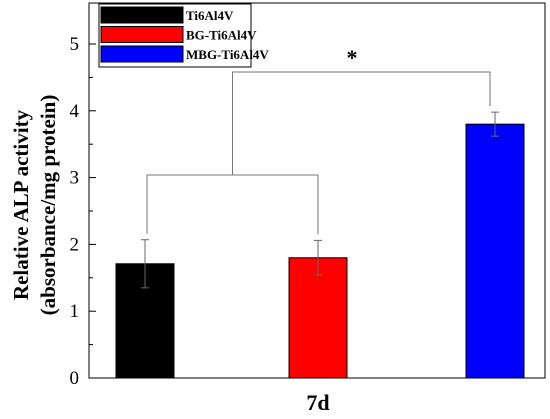 Image resolution: width=550 pixels, height=419 pixels. I want to click on axes: 0 1 2 3 4 5, so click(83, 211).